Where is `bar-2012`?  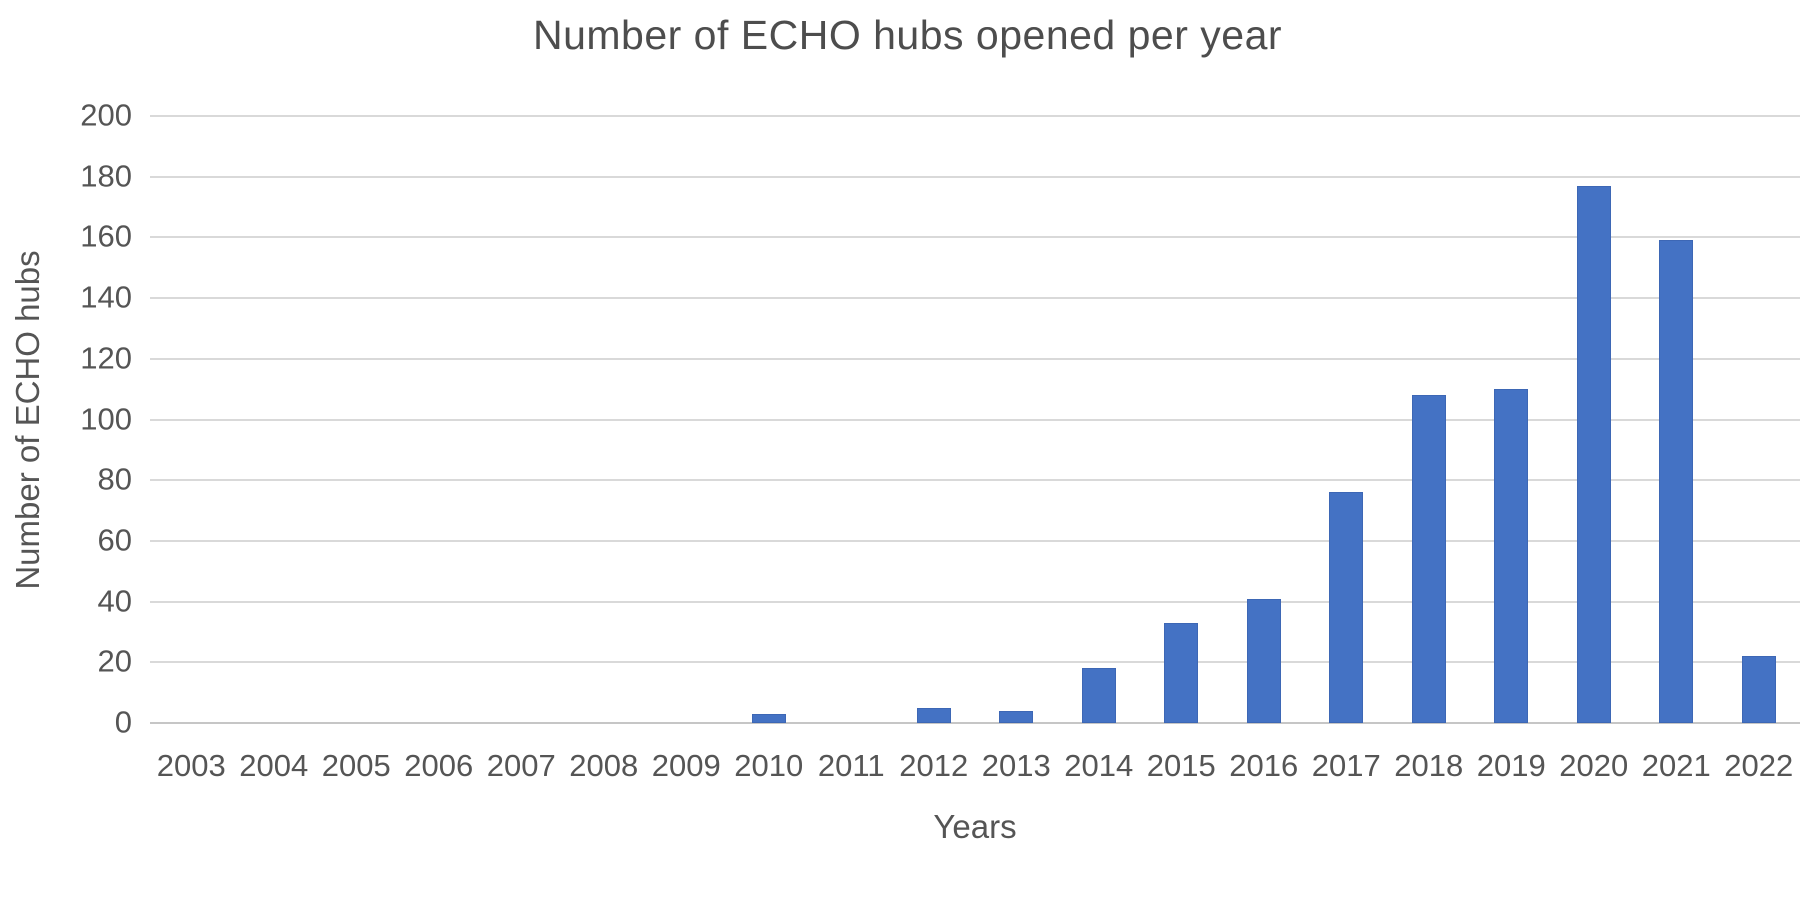 bar-2012 is located at coordinates (933, 715).